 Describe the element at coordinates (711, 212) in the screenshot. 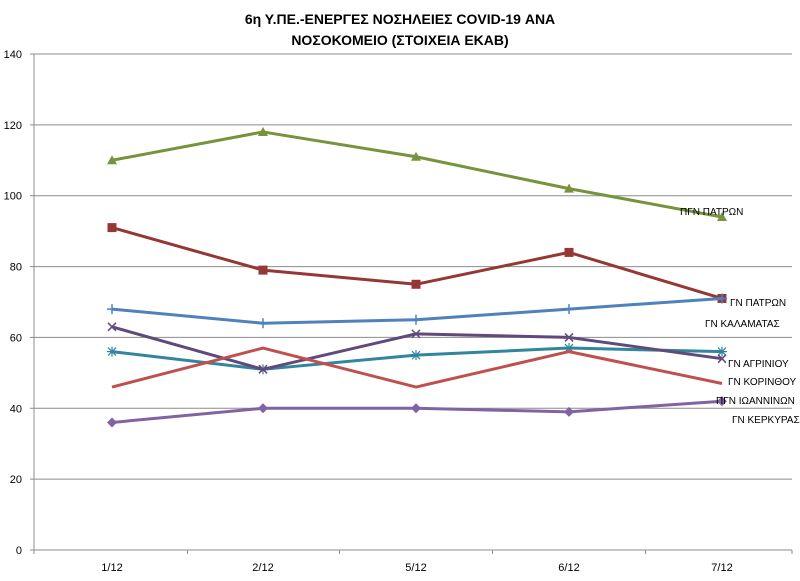

I see `series-label: ΠΓΝ ΠΑΤΡΩΝ` at that location.